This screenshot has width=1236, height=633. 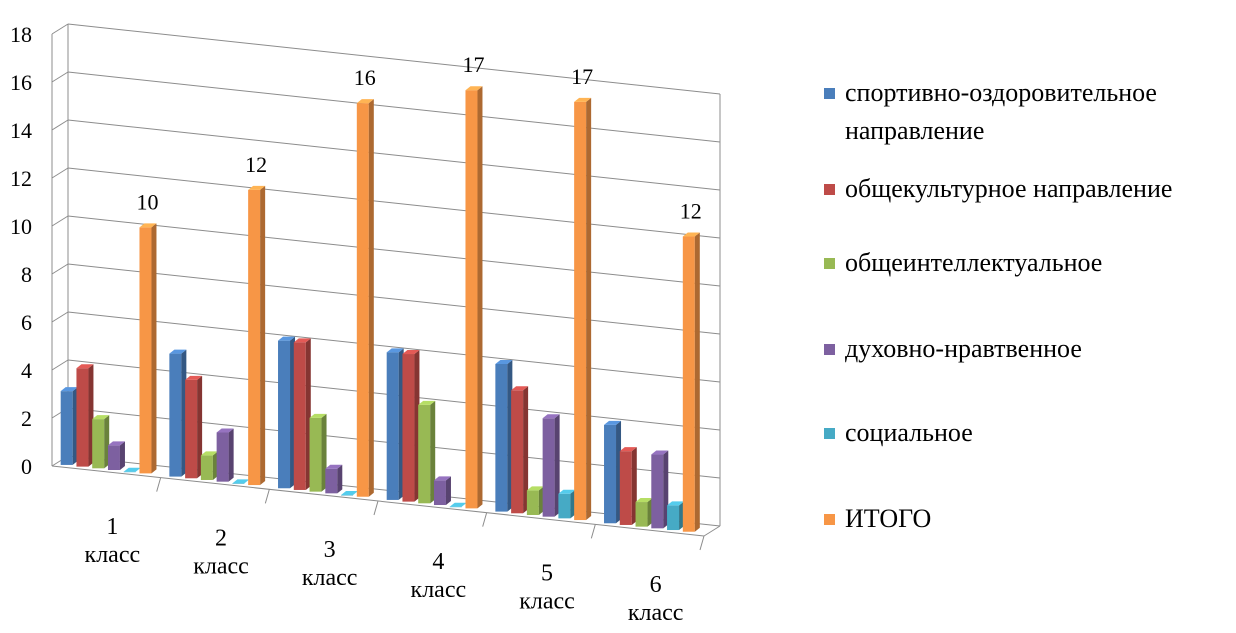 What do you see at coordinates (1009, 188) in the screenshot?
I see `legend-label: общекультурное направление` at bounding box center [1009, 188].